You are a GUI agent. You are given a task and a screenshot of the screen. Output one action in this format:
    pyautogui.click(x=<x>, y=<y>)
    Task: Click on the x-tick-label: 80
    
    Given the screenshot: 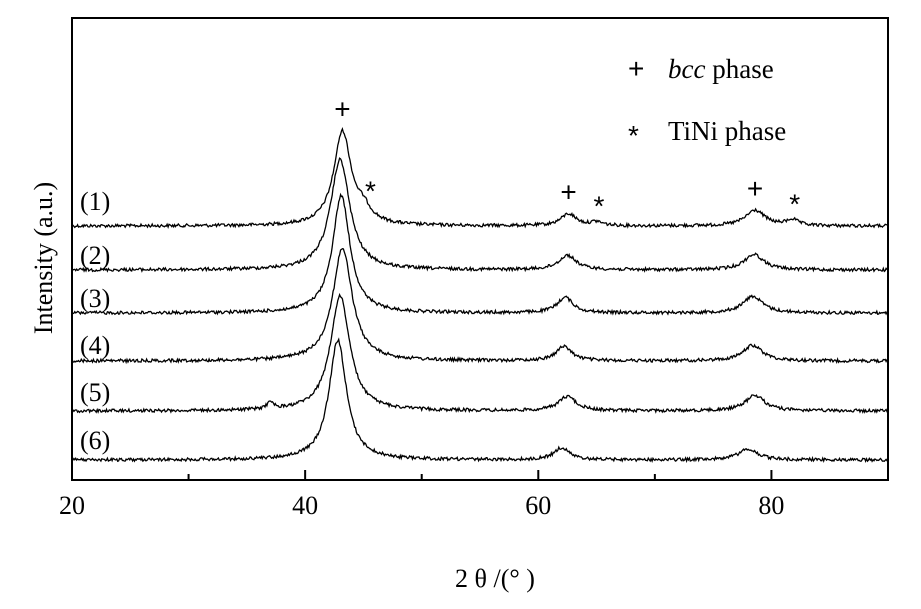 What is the action you would take?
    pyautogui.click(x=771, y=505)
    